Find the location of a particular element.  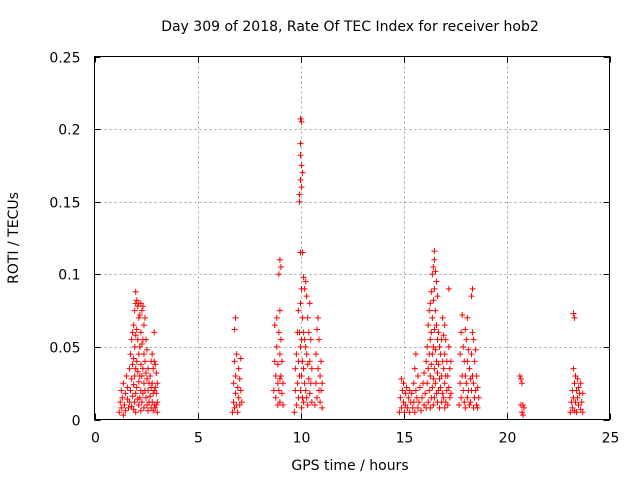

x-tick-label: 25 is located at coordinates (611, 439).